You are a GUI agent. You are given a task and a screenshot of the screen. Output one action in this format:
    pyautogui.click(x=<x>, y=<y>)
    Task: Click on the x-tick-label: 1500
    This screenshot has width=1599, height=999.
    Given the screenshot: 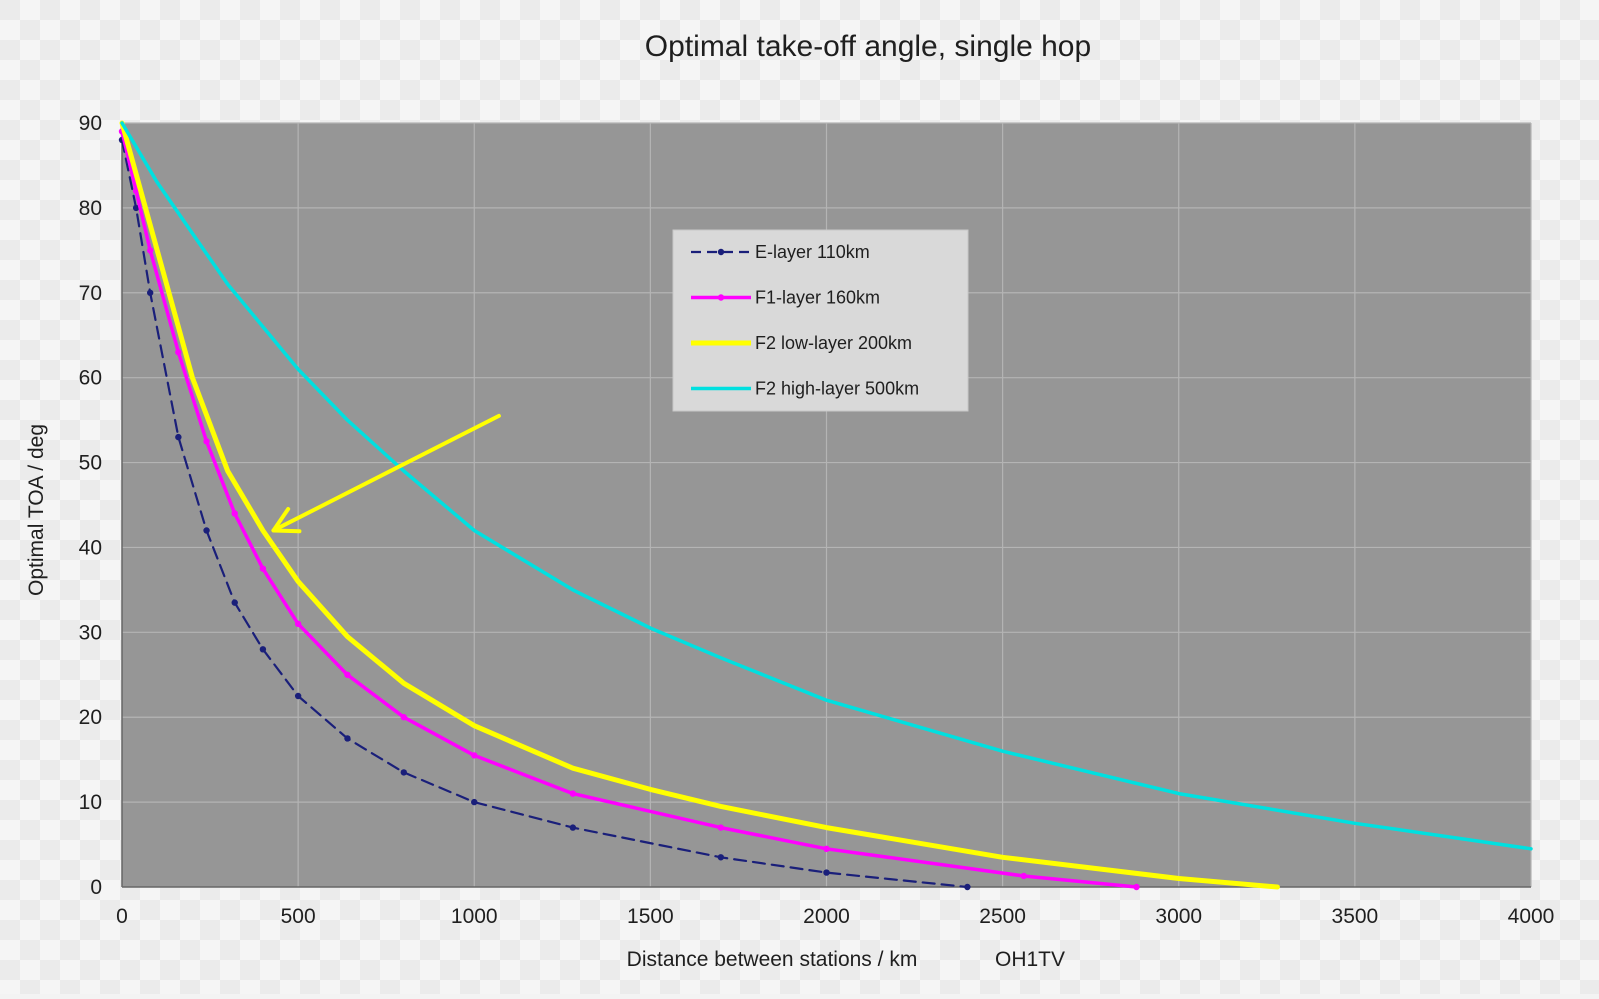 What is the action you would take?
    pyautogui.click(x=650, y=916)
    